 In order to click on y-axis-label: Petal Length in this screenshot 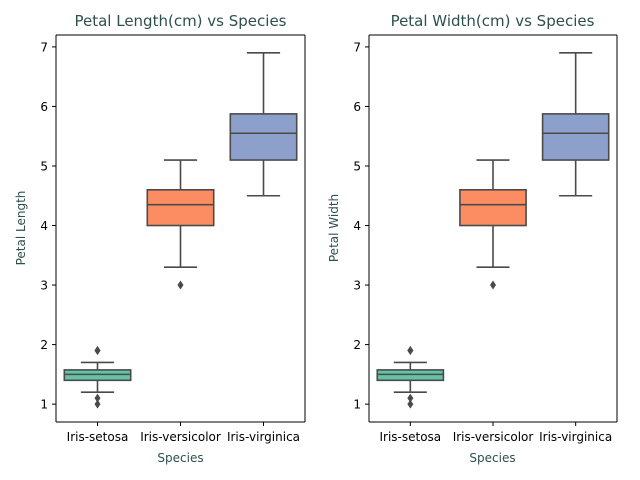, I will do `click(21, 228)`.